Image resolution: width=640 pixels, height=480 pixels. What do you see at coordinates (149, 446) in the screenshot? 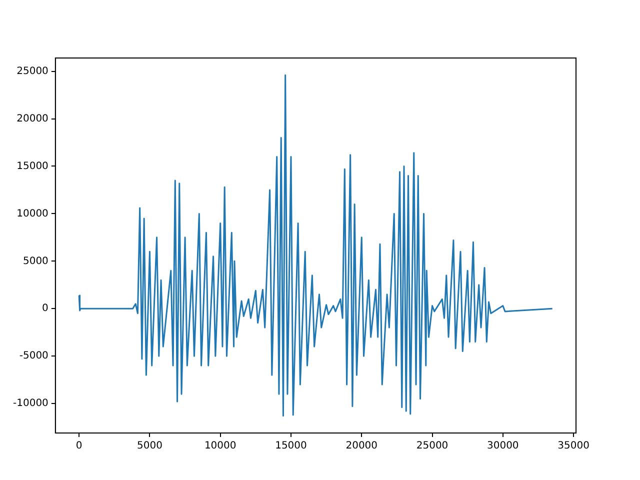
I see `x-tick-label: 5000` at bounding box center [149, 446].